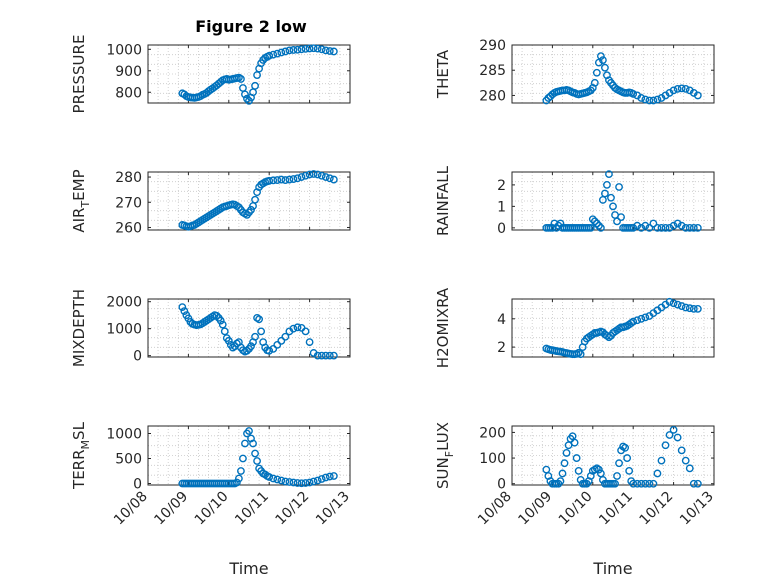 This screenshot has width=778, height=583. Describe the element at coordinates (501, 348) in the screenshot. I see `y-tick-label: 2` at that location.